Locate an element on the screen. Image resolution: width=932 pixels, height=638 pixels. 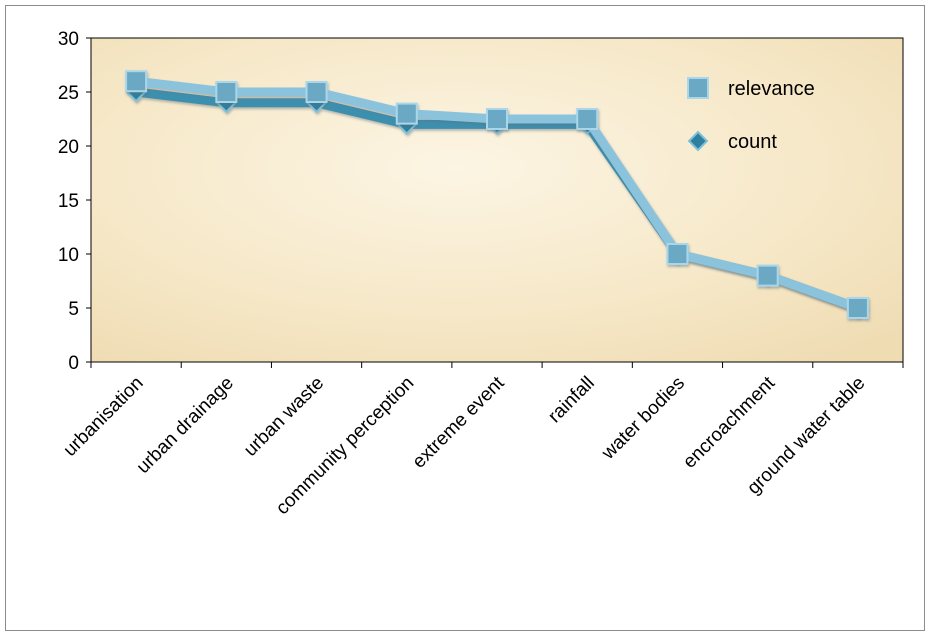
legend-label: count is located at coordinates (752, 142).